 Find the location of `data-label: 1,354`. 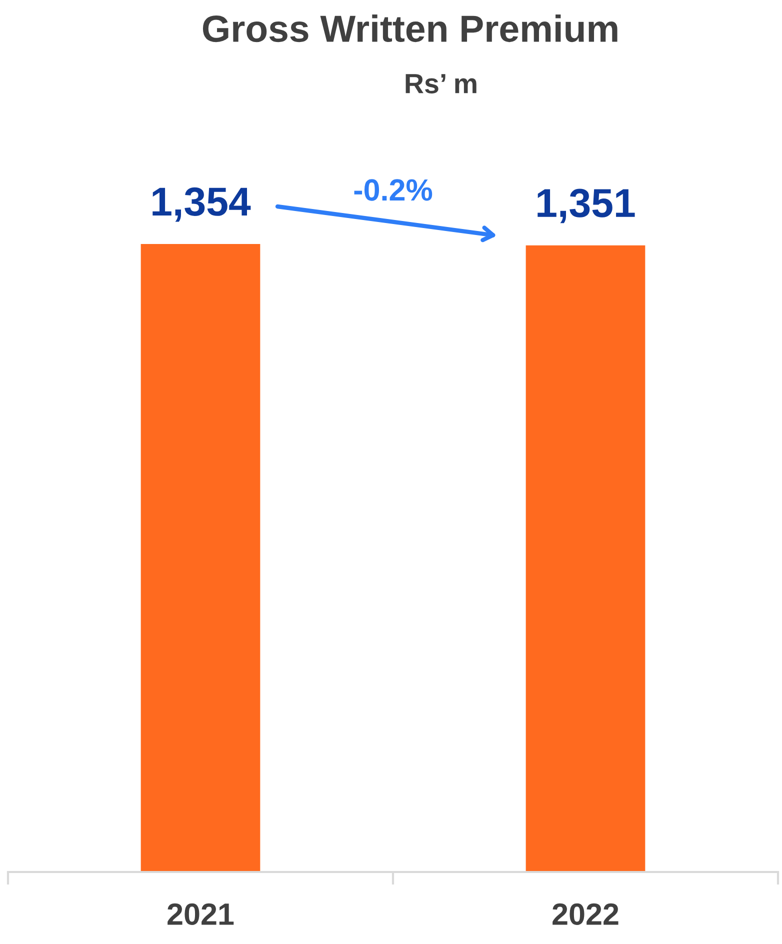

data-label: 1,354 is located at coordinates (201, 204).